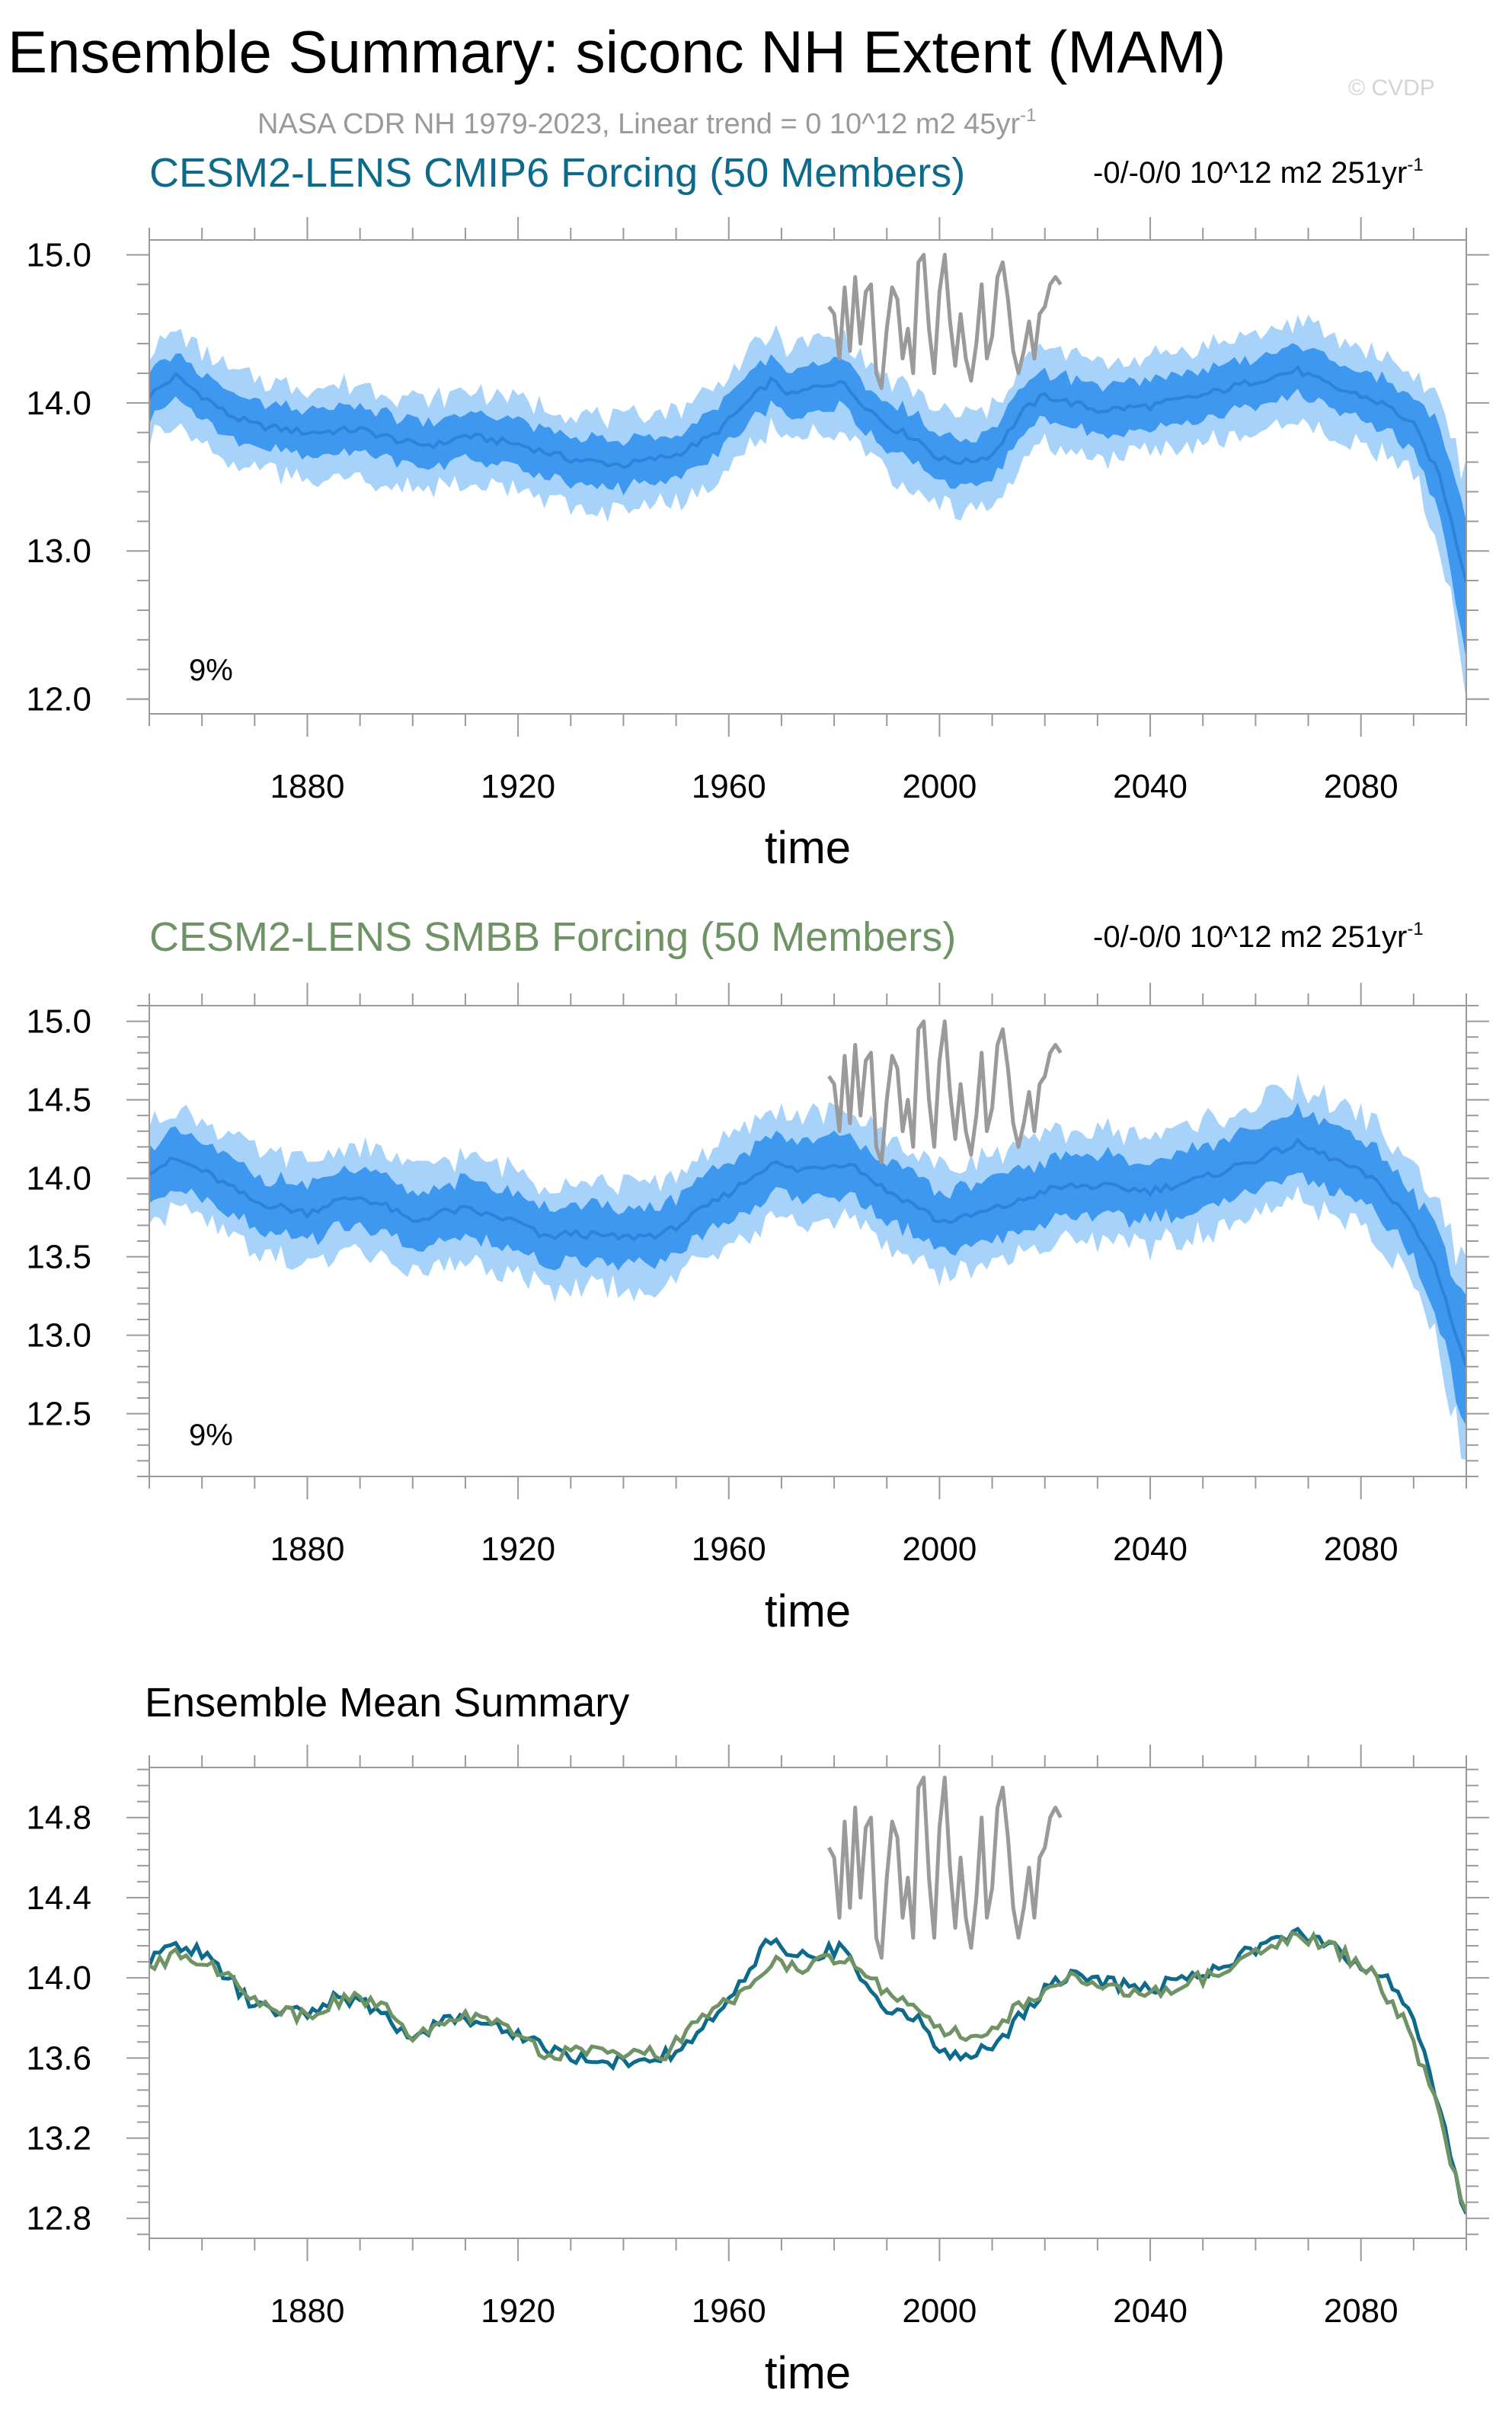  Describe the element at coordinates (552, 937) in the screenshot. I see `panel-title: CESM2-LENS SMBB Forcing (50 Members)` at that location.